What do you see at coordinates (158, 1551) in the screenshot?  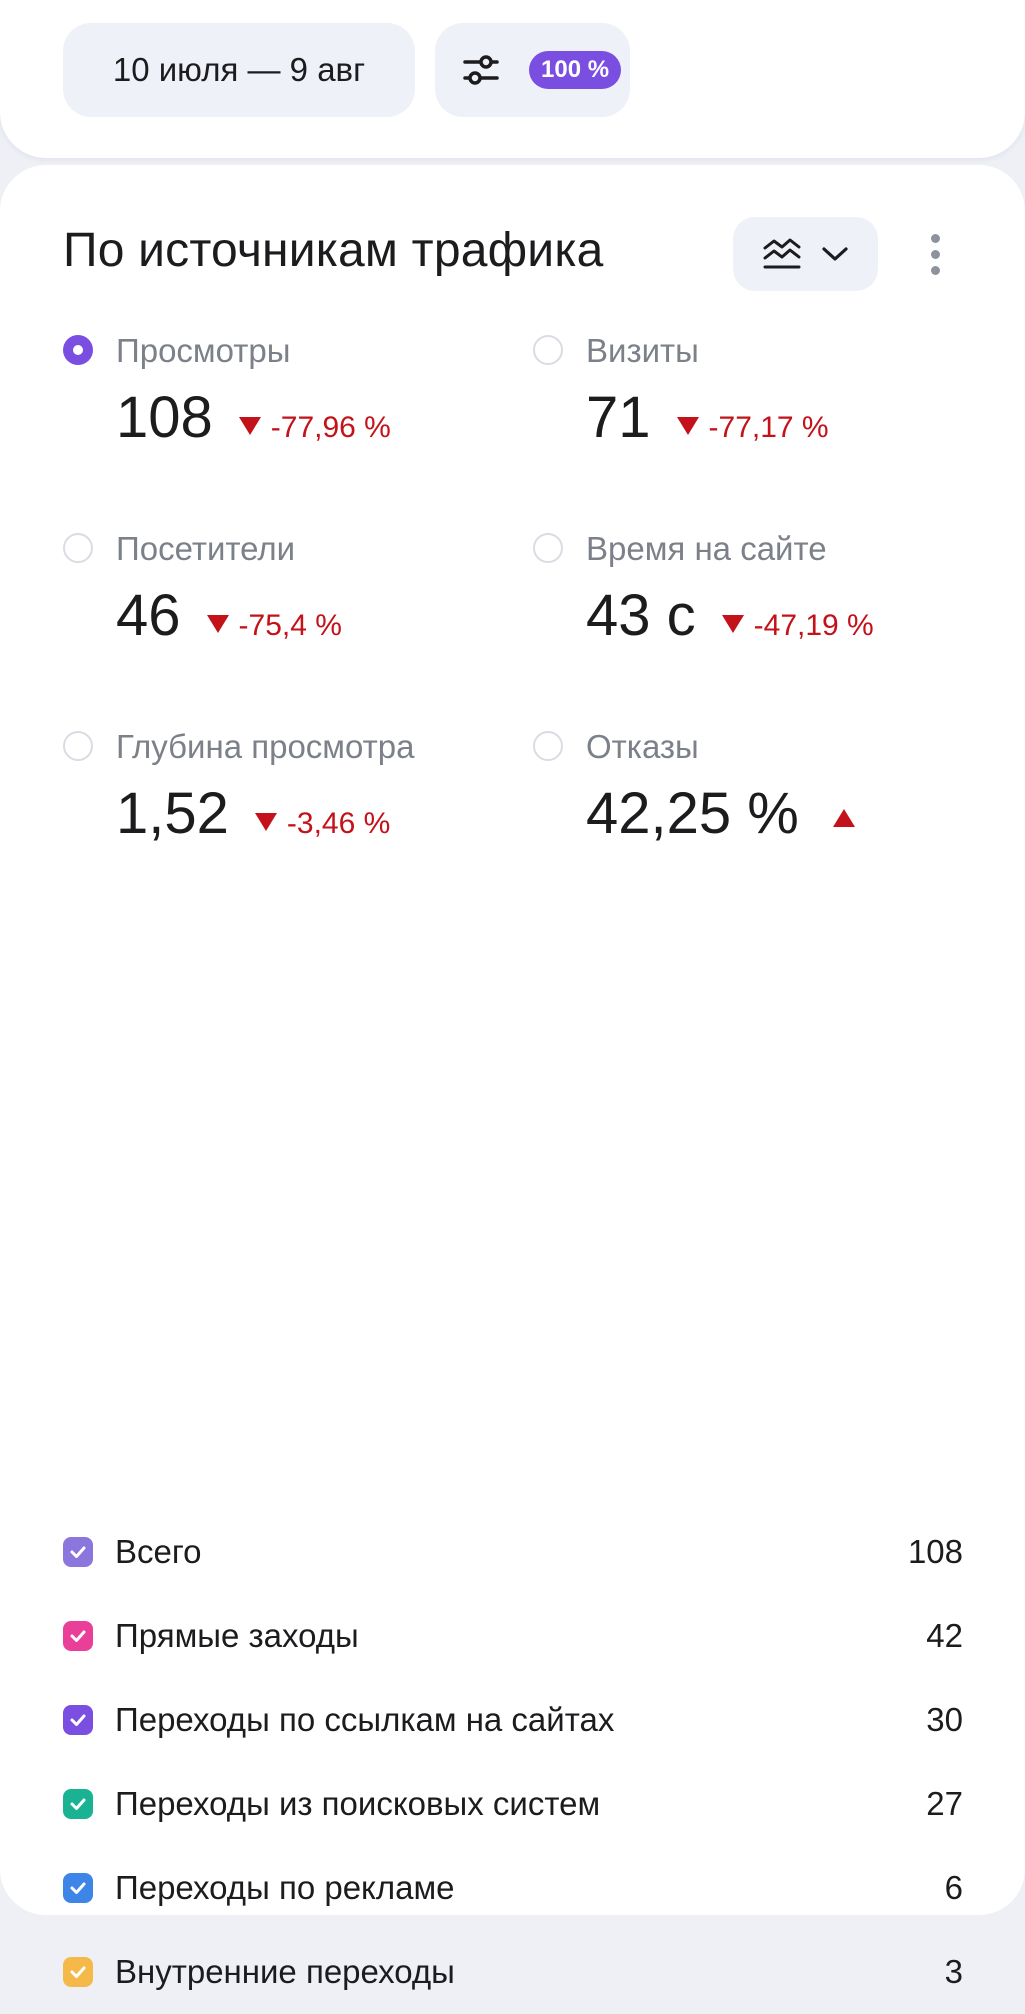 I see `legend-label: Всего` at bounding box center [158, 1551].